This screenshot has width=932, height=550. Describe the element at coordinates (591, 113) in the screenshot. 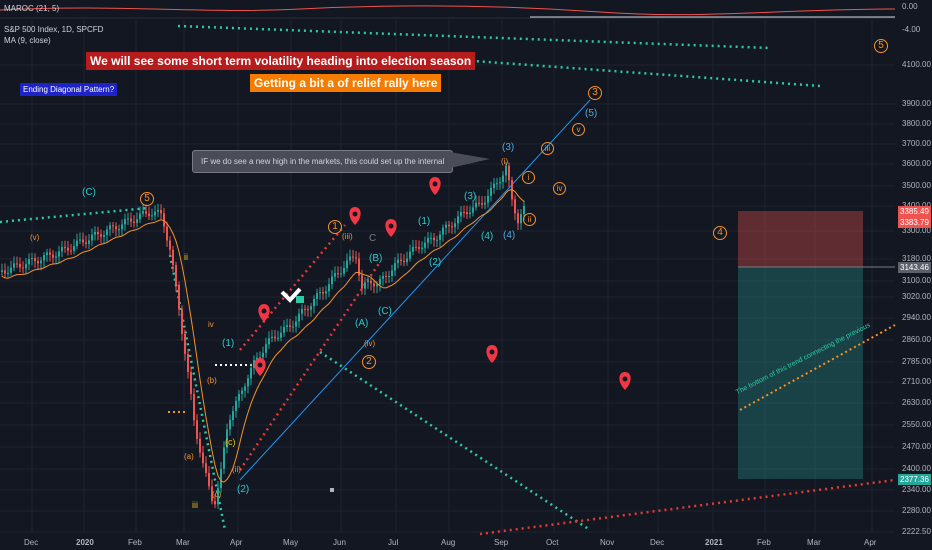

I see `wave-5-teal-label: (5)` at that location.